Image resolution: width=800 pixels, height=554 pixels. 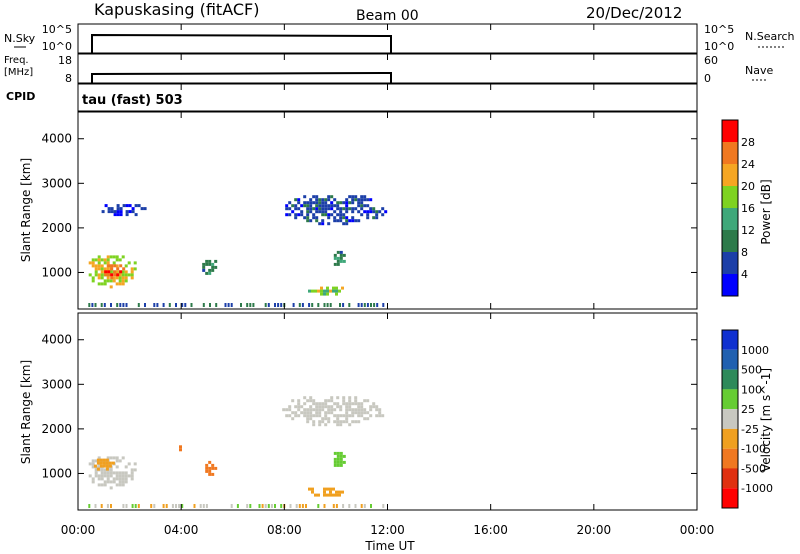 What do you see at coordinates (634, 13) in the screenshot?
I see `date-title: 20/Dec/2012` at bounding box center [634, 13].